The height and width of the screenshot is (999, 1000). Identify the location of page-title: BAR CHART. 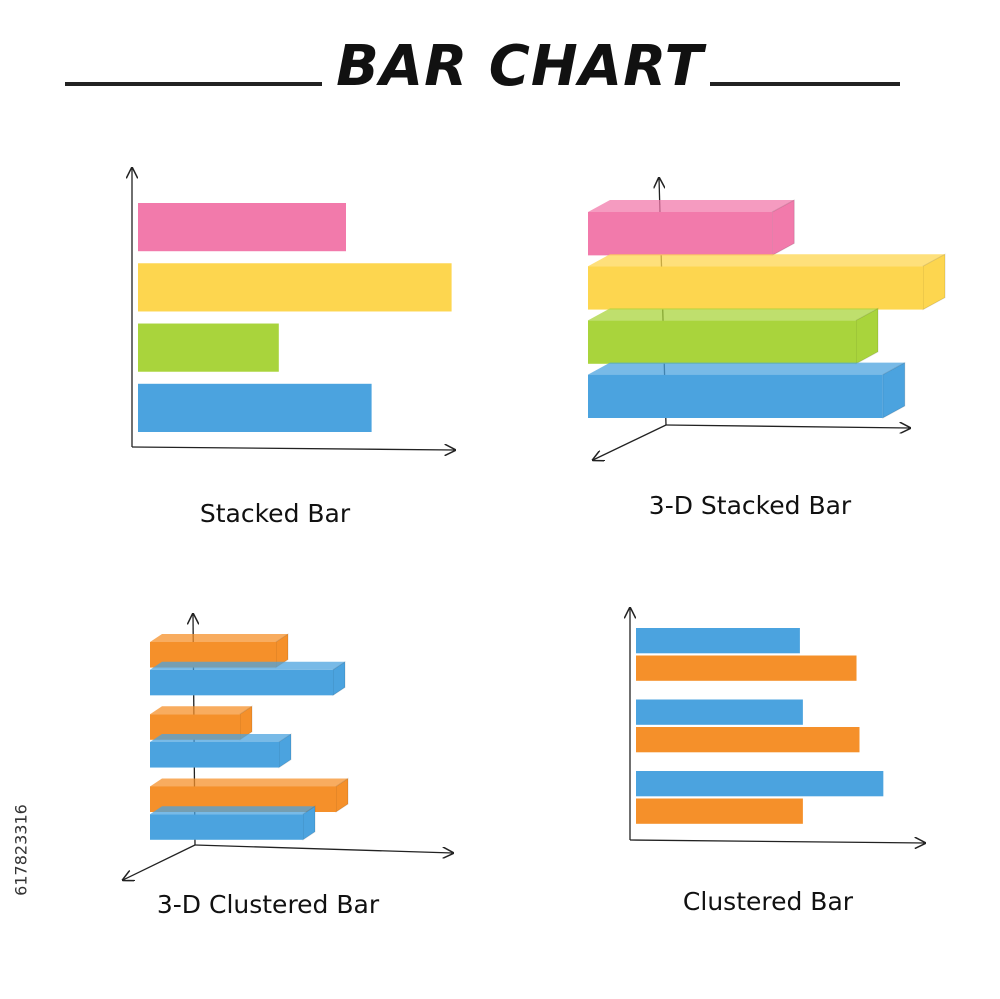
(521, 66).